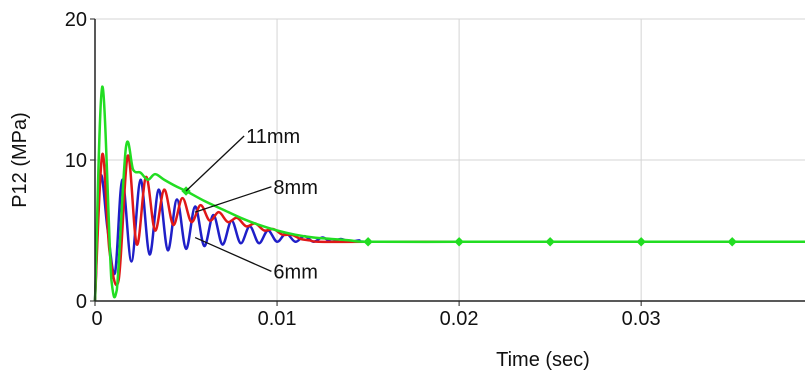 The image size is (805, 378). I want to click on annotation-label-6mm: 6mm, so click(295, 272).